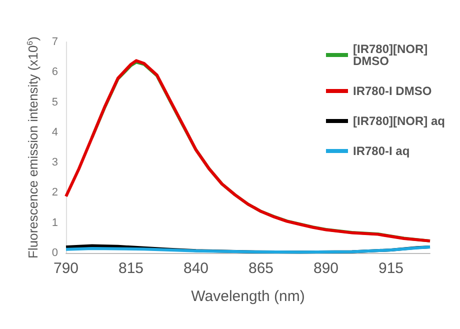 This screenshot has height=329, width=460. I want to click on legend-label: [IR780][NOR] aq, so click(399, 121).